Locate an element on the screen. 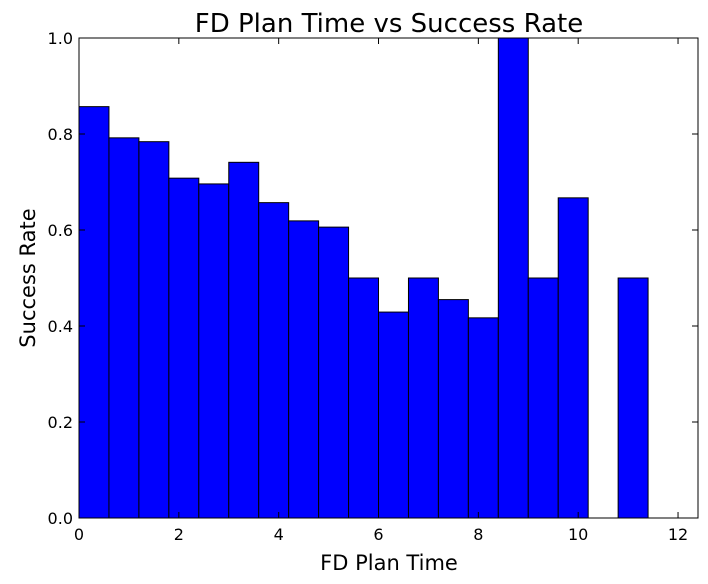  chart-title: FD Plan Time vs Success Rate is located at coordinates (389, 24).